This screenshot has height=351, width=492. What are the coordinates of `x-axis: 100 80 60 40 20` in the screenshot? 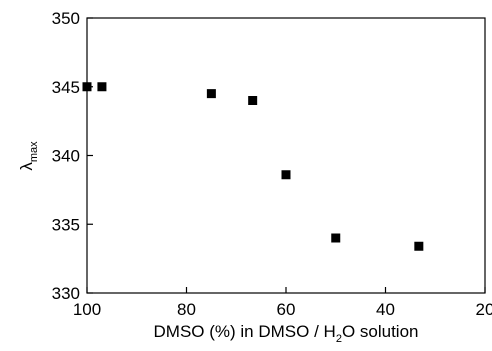 It's located at (282, 303).